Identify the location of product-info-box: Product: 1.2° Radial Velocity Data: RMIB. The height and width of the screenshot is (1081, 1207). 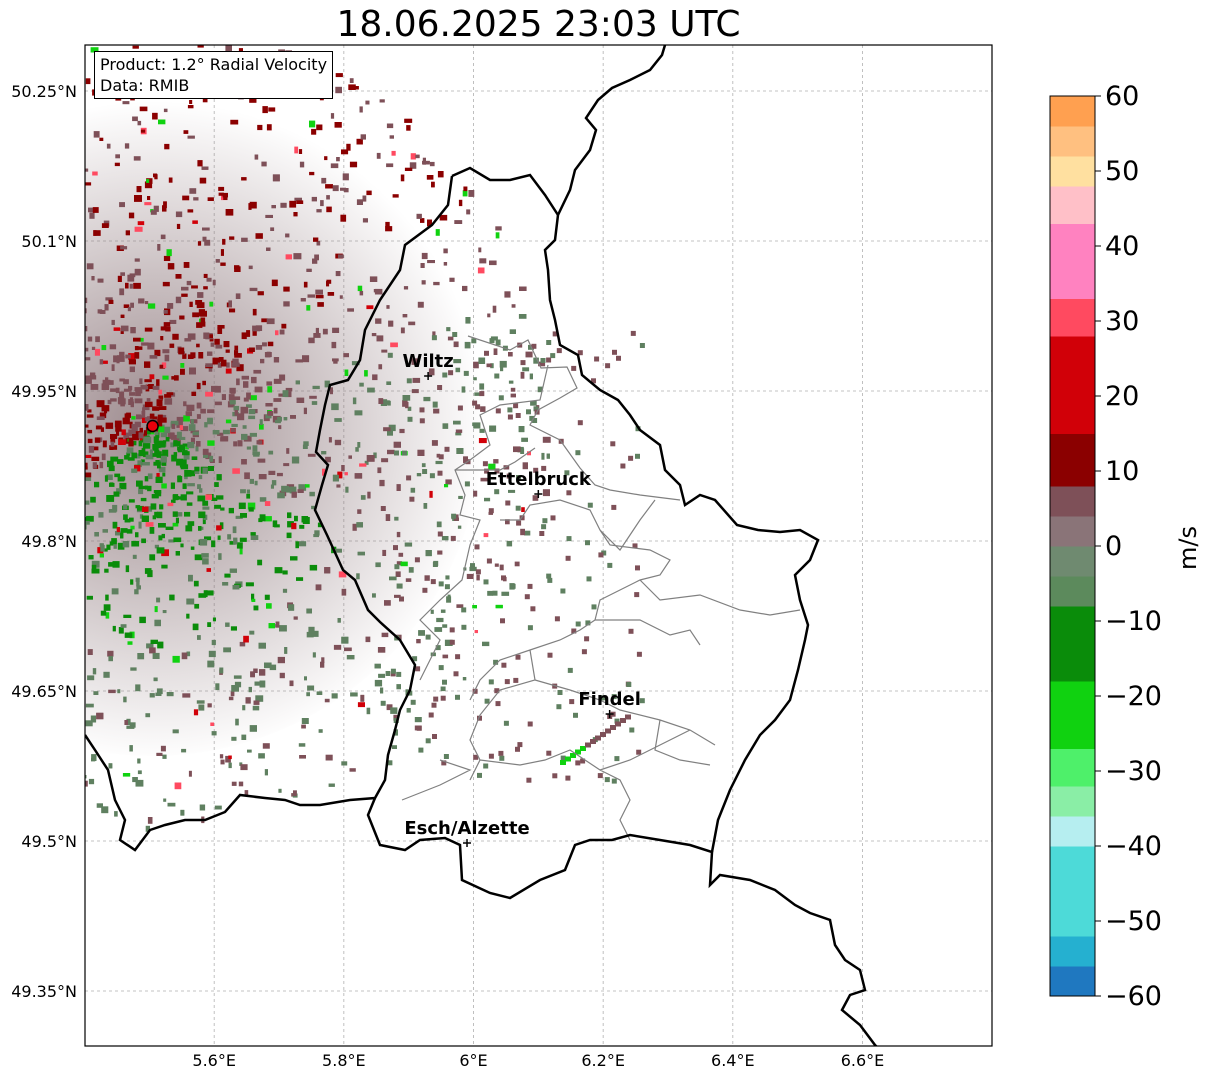
(214, 75).